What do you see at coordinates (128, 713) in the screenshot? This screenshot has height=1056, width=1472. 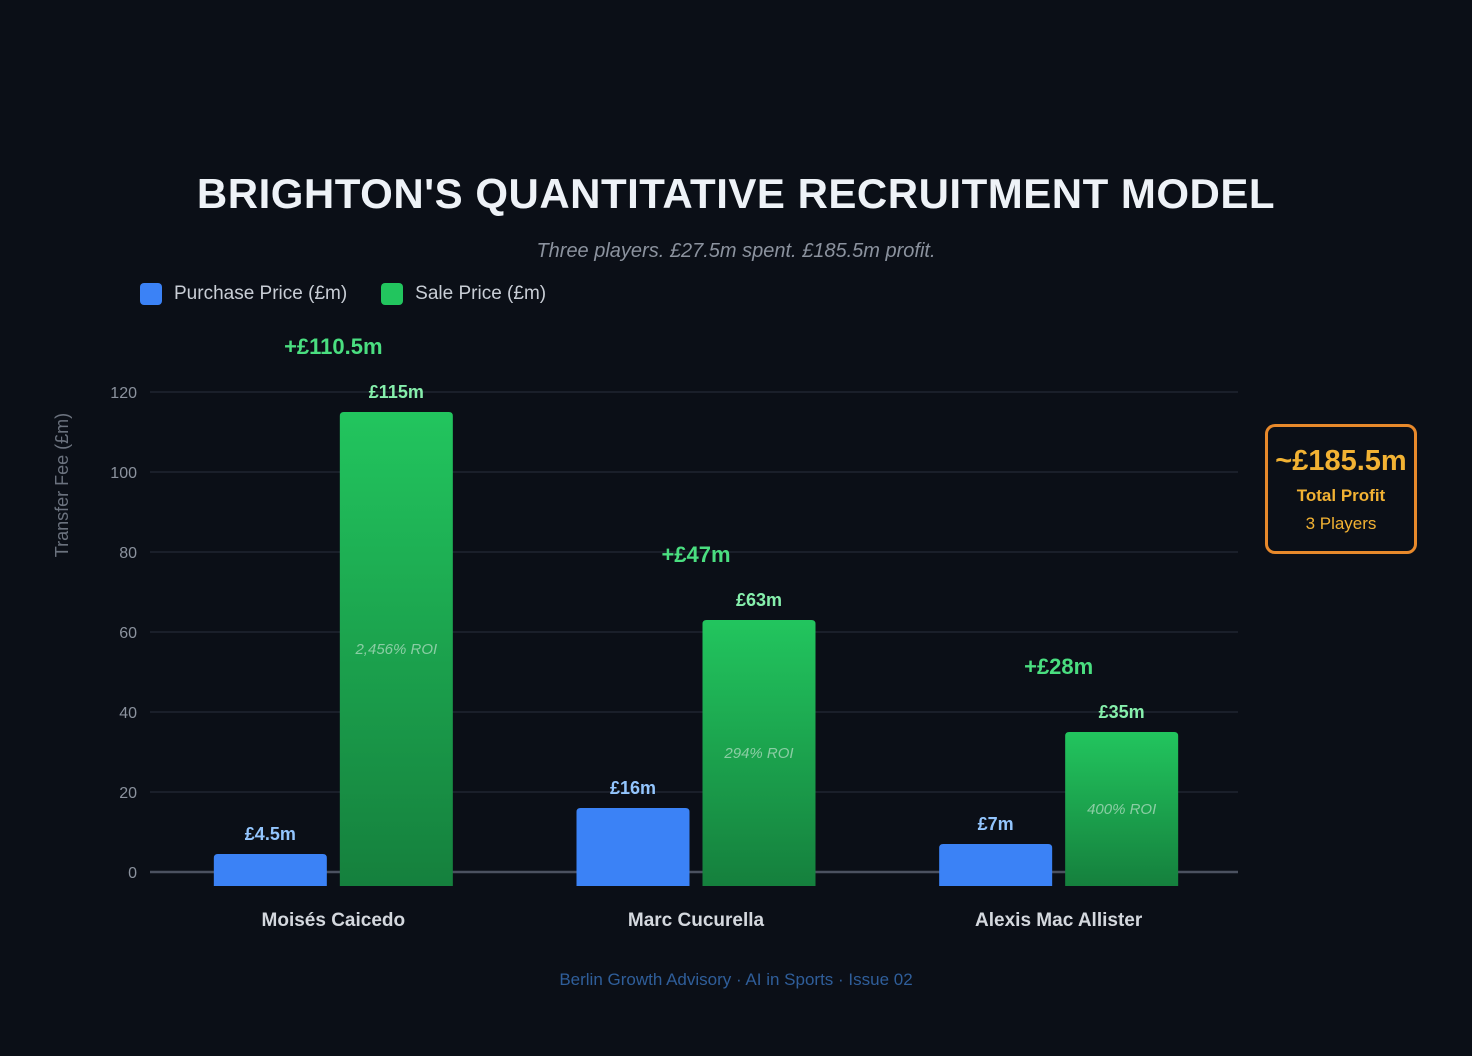 I see `y-tick-label: 40` at bounding box center [128, 713].